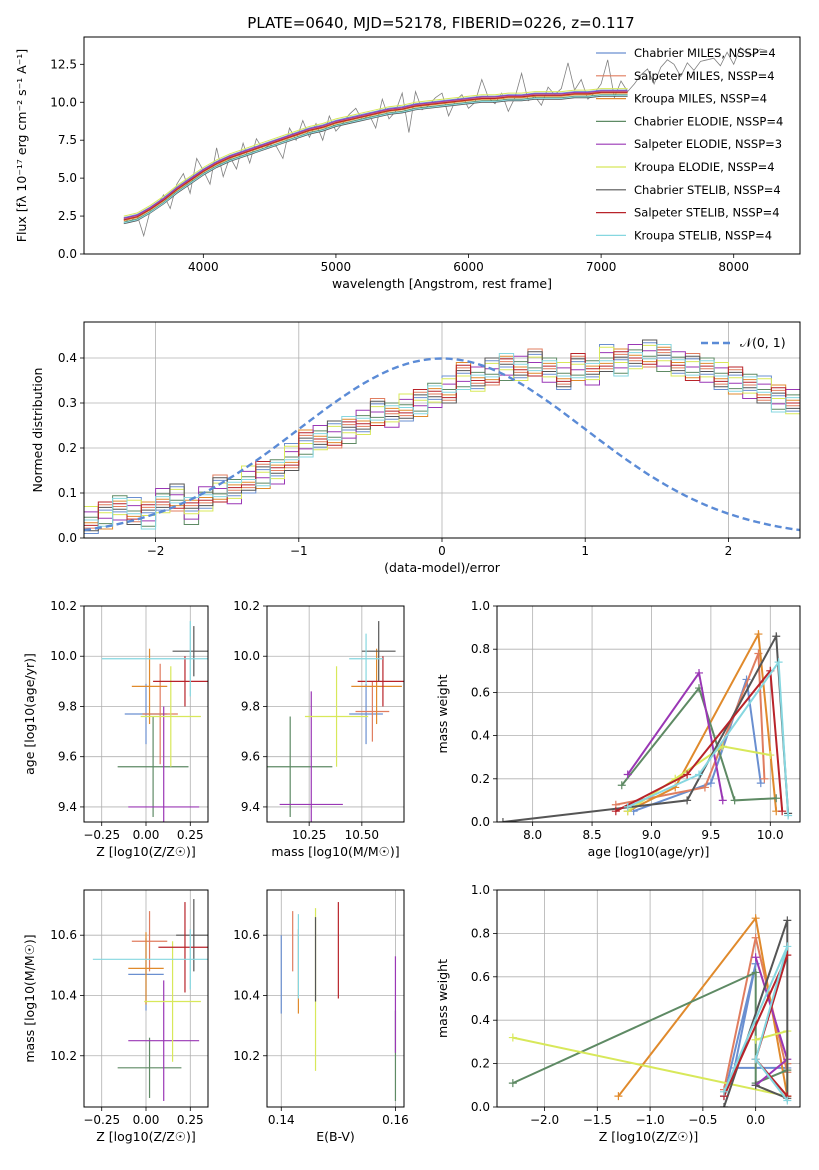  What do you see at coordinates (480, 692) in the screenshot?
I see `y-tick-label: 0.6` at bounding box center [480, 692].